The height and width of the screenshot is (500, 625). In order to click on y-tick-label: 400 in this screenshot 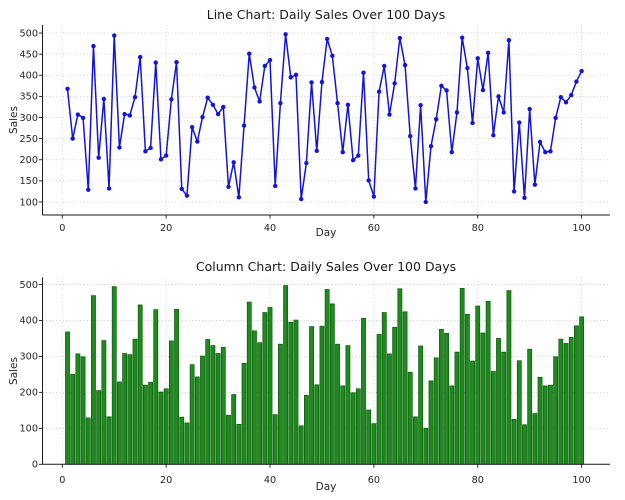, I will do `click(29, 76)`.